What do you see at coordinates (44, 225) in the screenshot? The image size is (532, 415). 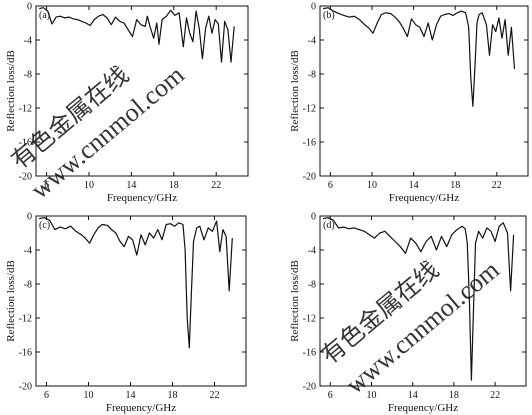 I see `panel-label: (c)` at bounding box center [44, 225].